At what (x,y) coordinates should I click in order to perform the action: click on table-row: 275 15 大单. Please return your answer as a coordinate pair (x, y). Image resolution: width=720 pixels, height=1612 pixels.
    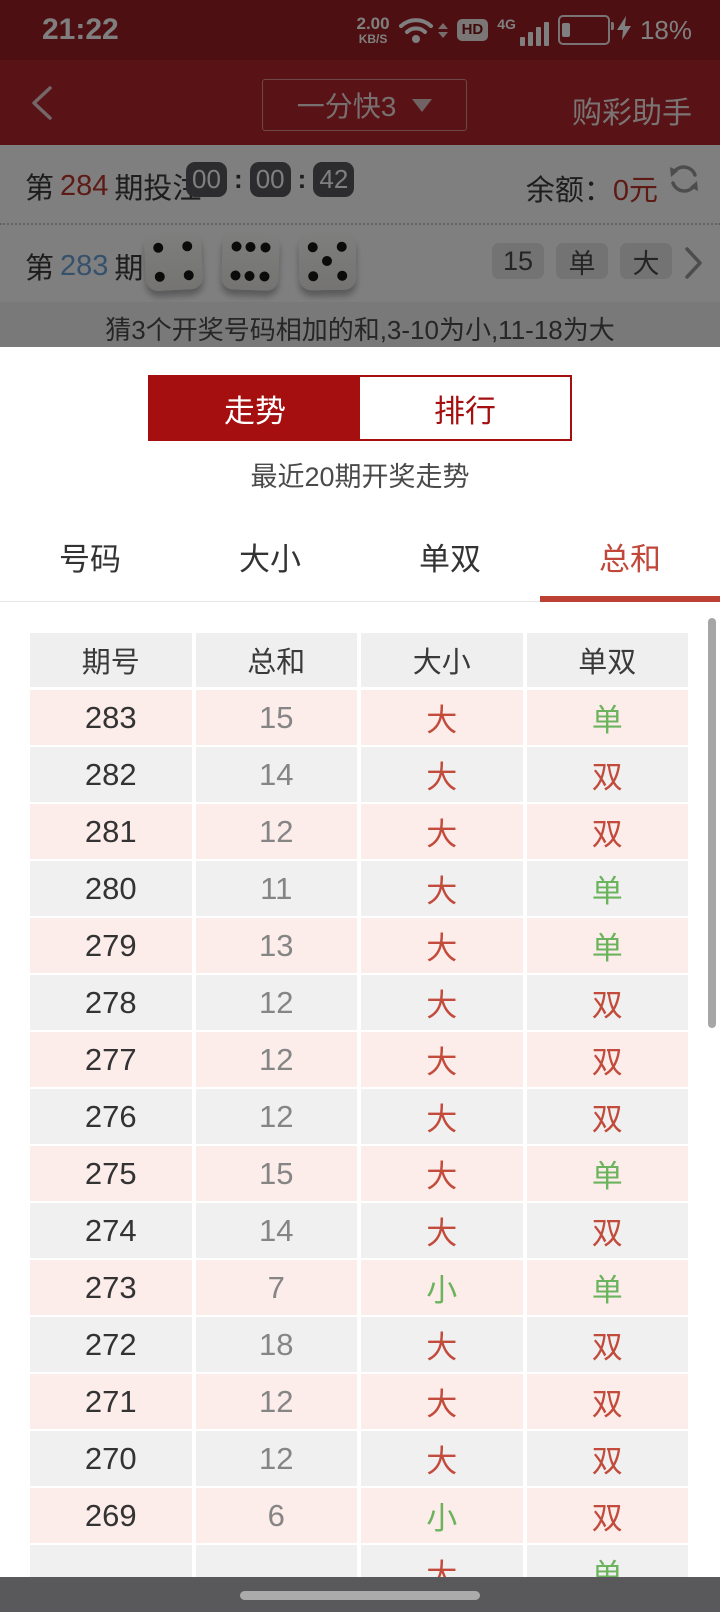
    Looking at the image, I should click on (359, 1173).